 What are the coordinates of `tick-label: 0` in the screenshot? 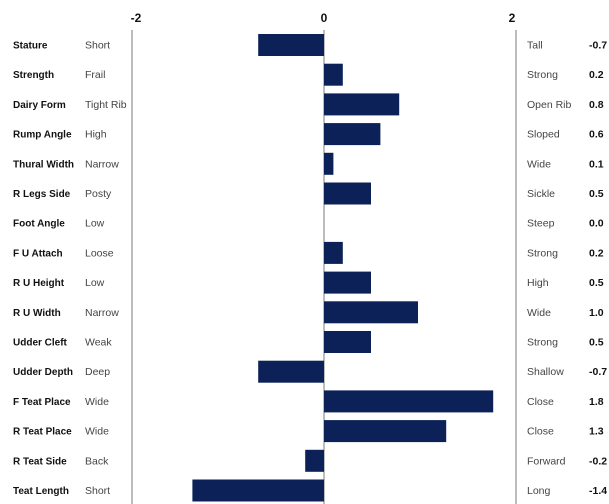 It's located at (324, 18).